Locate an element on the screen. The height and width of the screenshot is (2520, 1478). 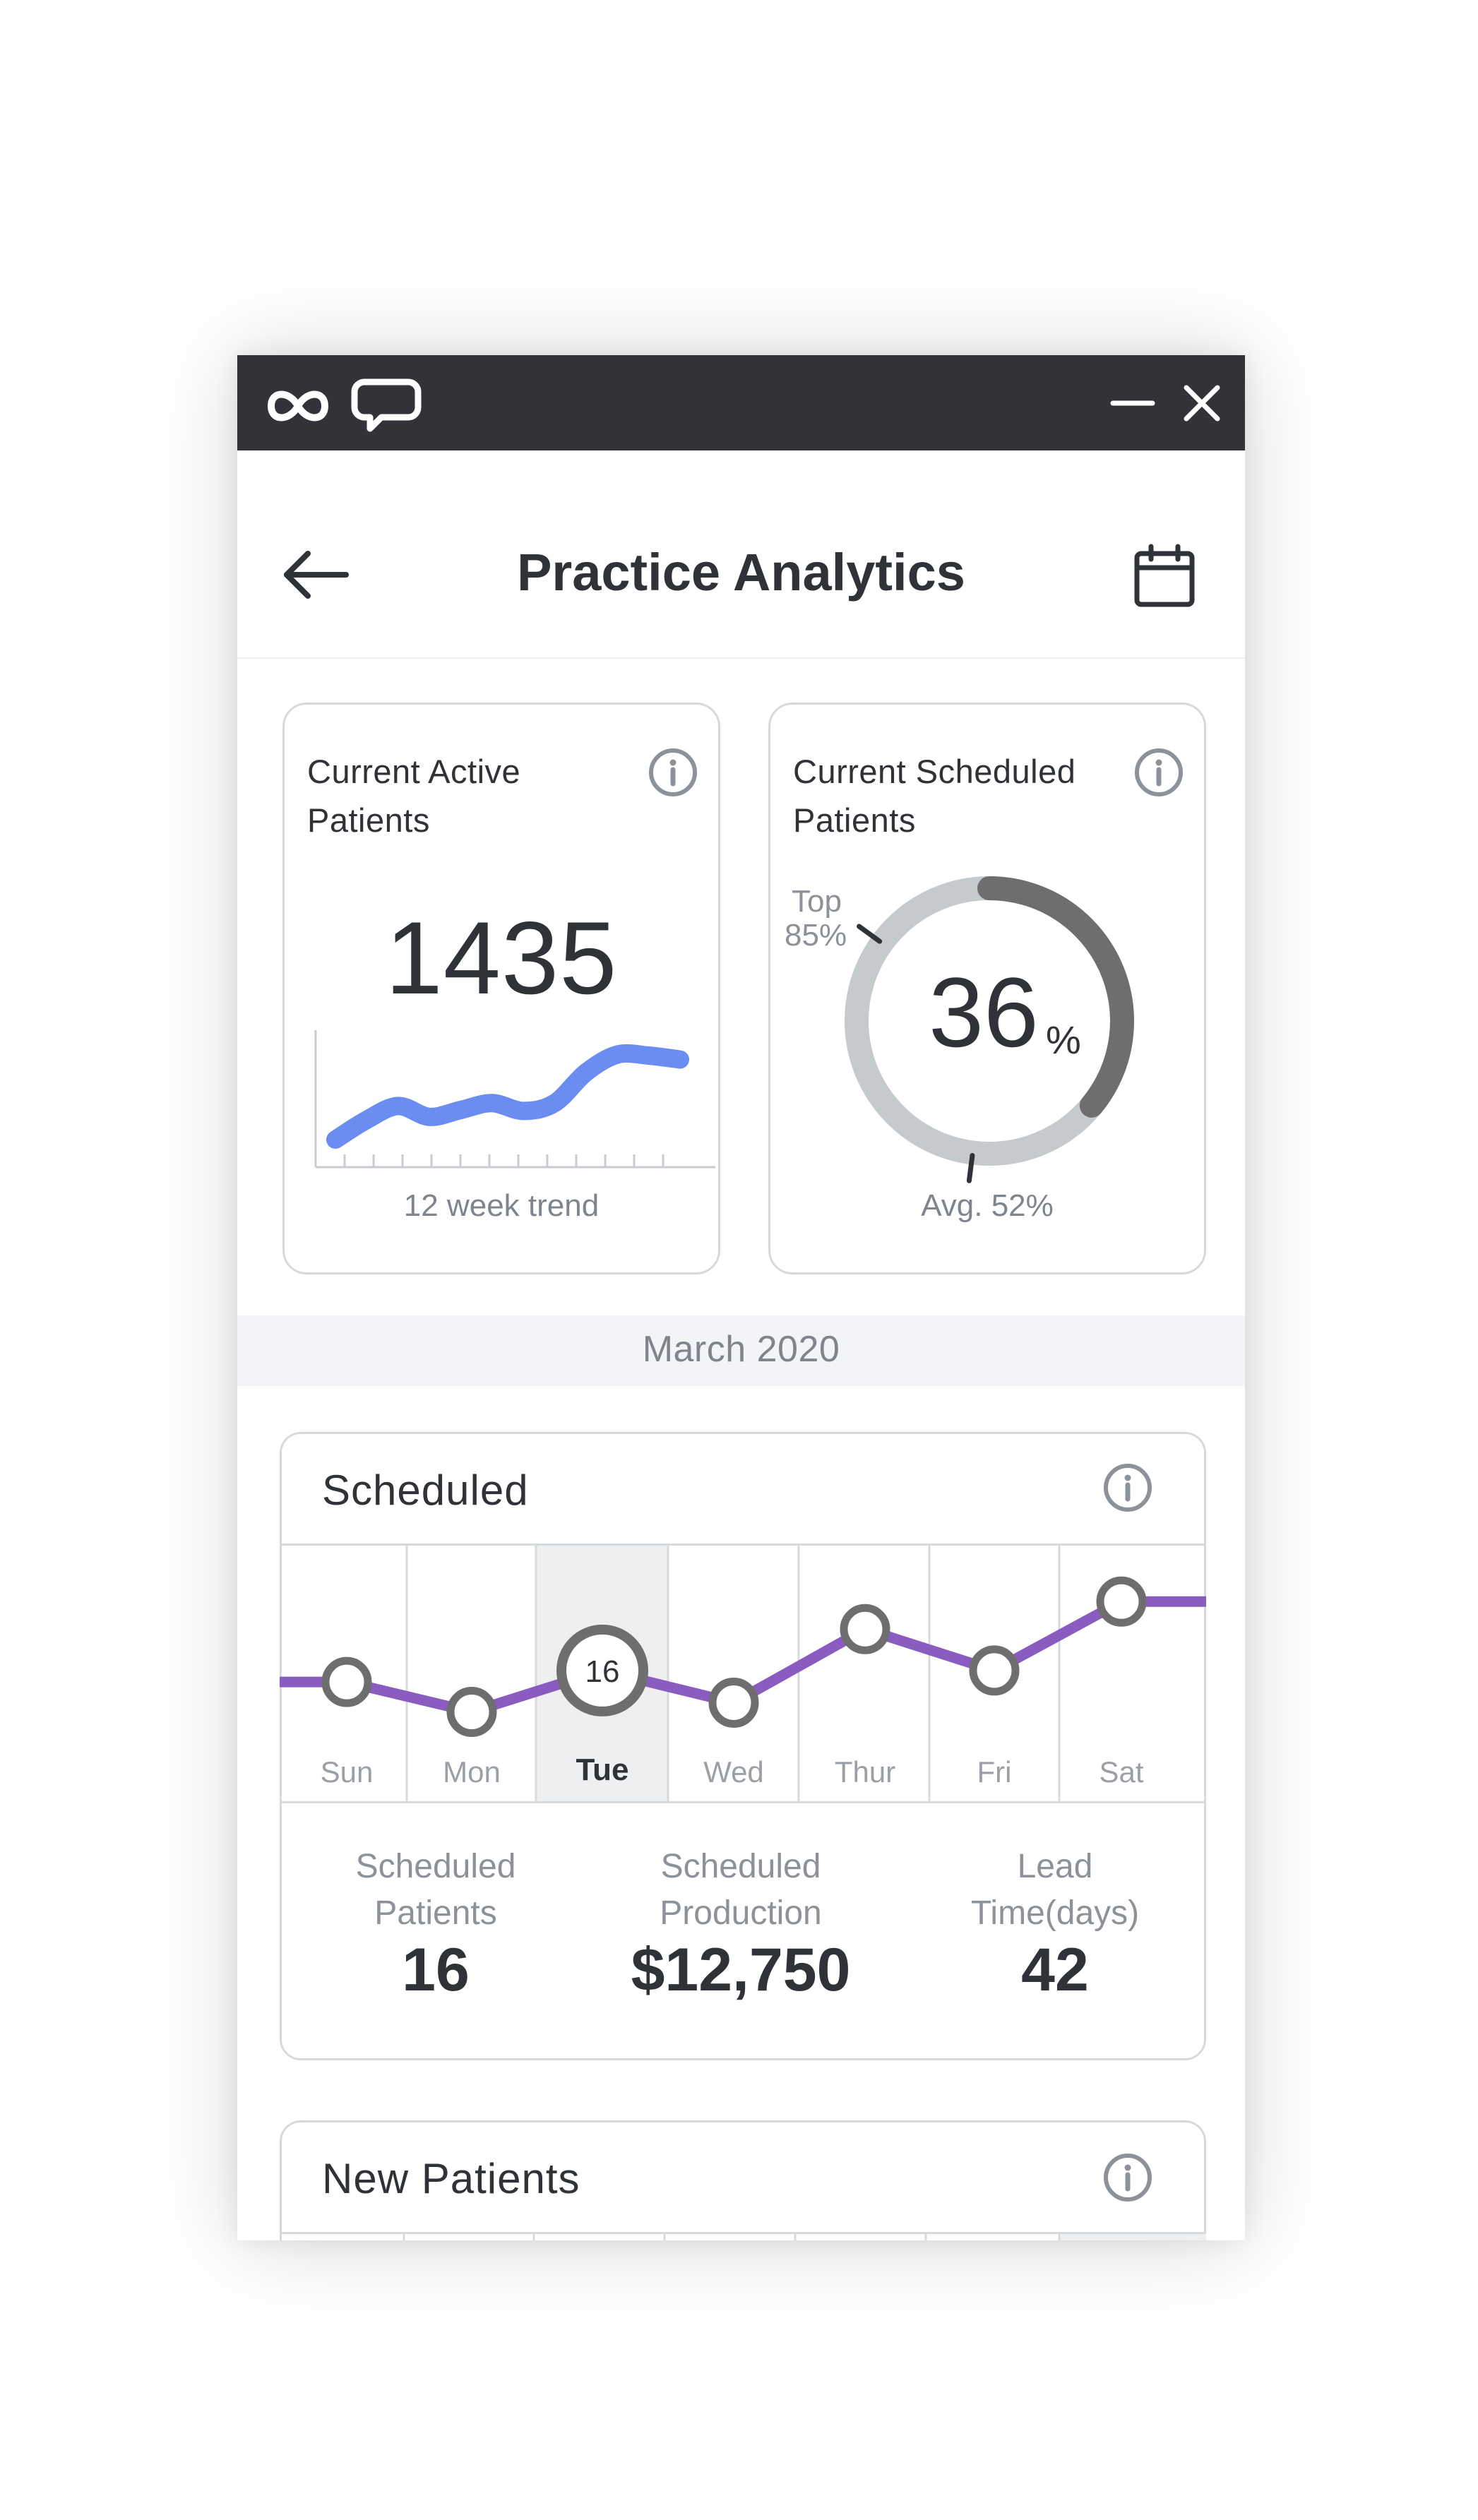
scheduled-patients-title-line2: Patients is located at coordinates (854, 820).